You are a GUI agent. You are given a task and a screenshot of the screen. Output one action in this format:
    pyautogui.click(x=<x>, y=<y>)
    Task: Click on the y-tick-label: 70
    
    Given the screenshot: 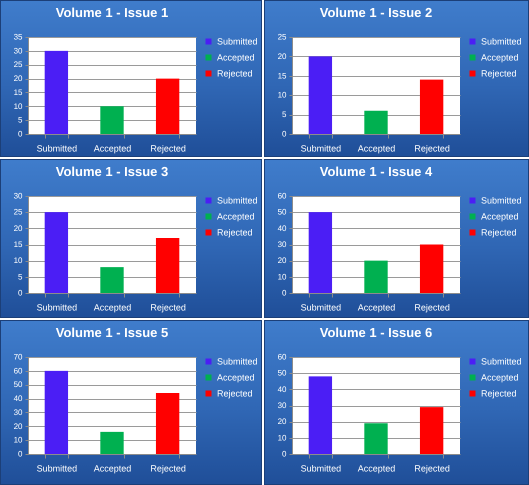 What is the action you would take?
    pyautogui.click(x=19, y=357)
    